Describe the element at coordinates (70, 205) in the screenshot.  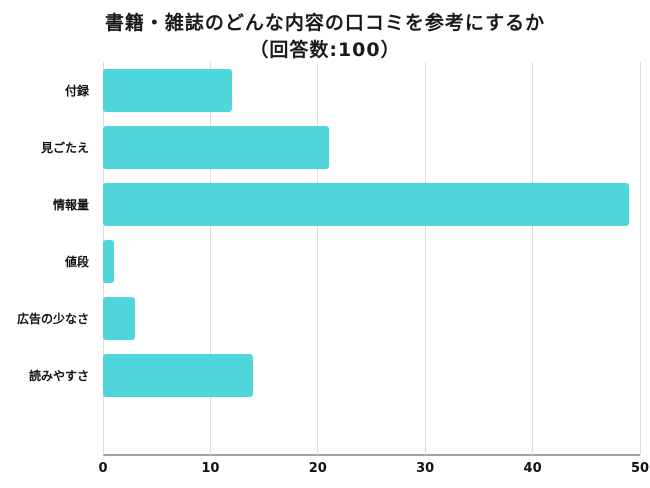
I see `category-label-2: 情報量` at that location.